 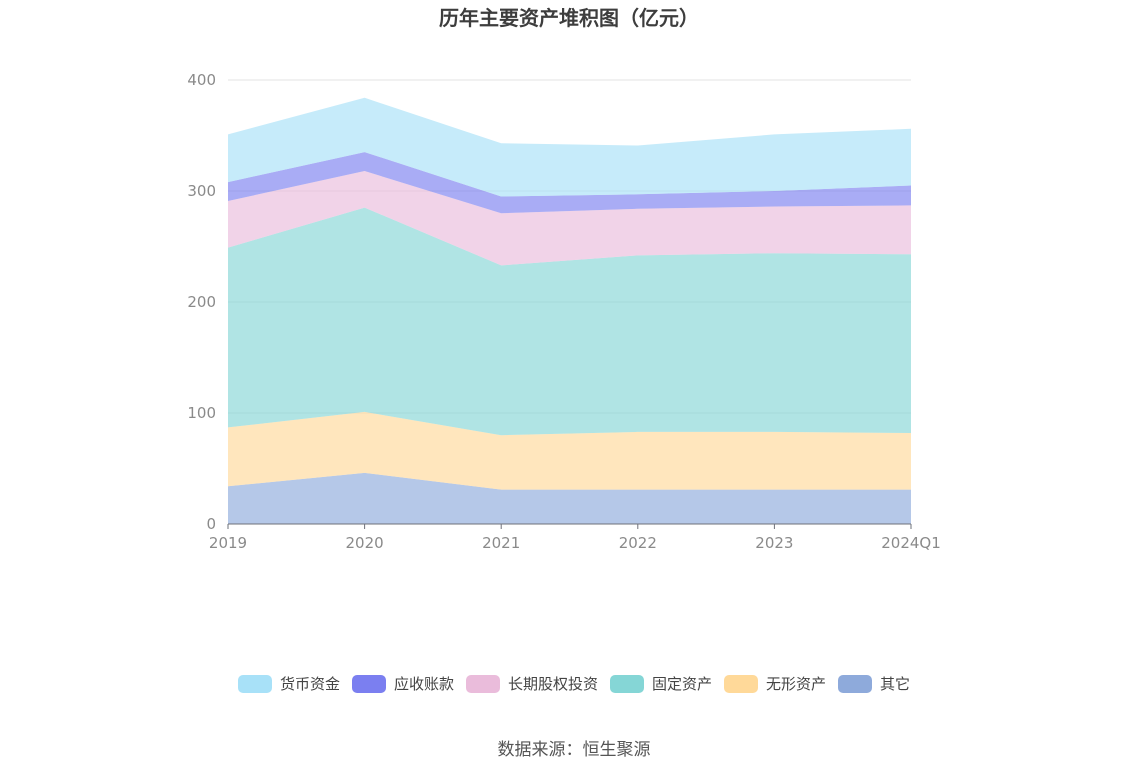 What do you see at coordinates (569, 147) in the screenshot?
I see `area-series-货币资金` at bounding box center [569, 147].